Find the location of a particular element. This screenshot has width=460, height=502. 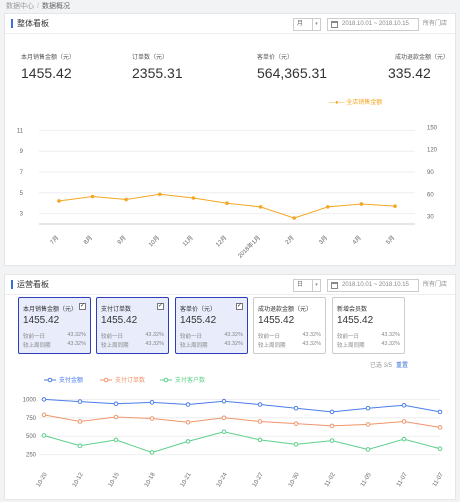

operations-period-select: 日 ▾ is located at coordinates (307, 285).